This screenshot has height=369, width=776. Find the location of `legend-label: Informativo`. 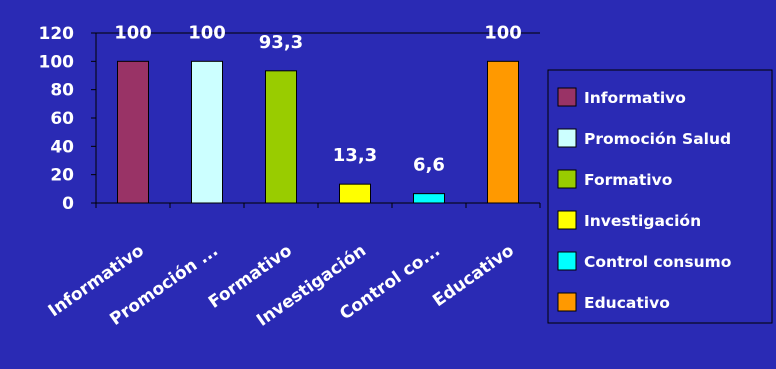

legend-label: Informativo is located at coordinates (635, 98).